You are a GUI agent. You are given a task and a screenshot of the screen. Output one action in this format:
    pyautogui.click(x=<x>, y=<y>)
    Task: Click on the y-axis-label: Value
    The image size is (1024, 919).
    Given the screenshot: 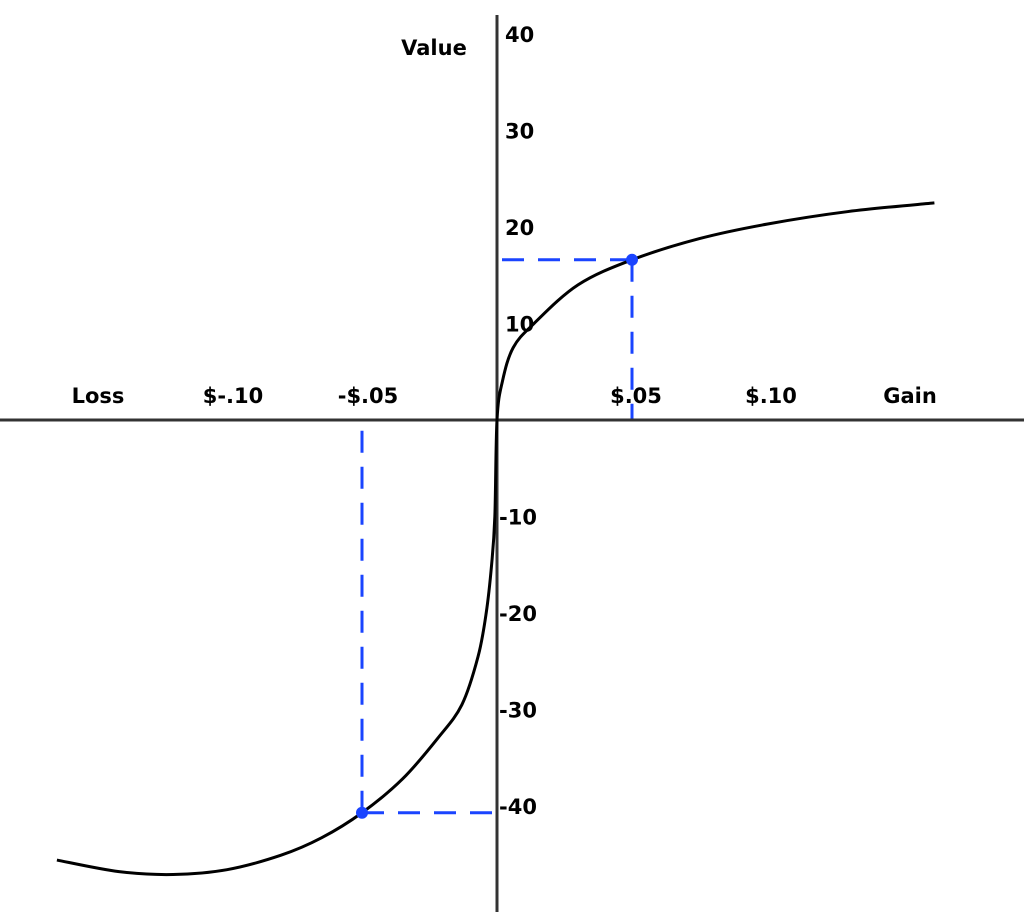 What is the action you would take?
    pyautogui.click(x=434, y=48)
    